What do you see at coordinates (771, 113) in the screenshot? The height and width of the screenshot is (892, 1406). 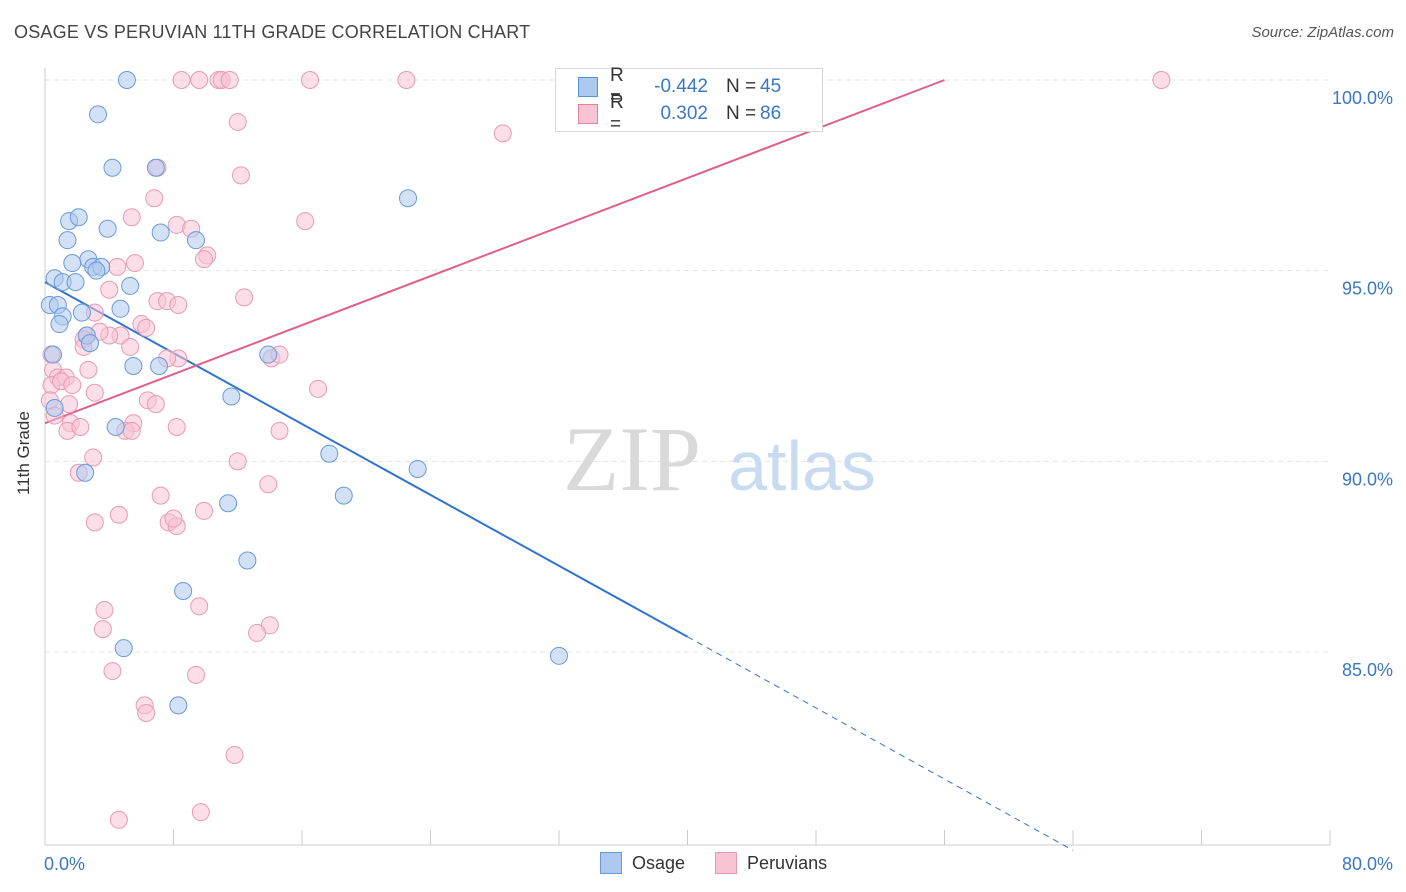 I see `n-value: 86` at bounding box center [771, 113].